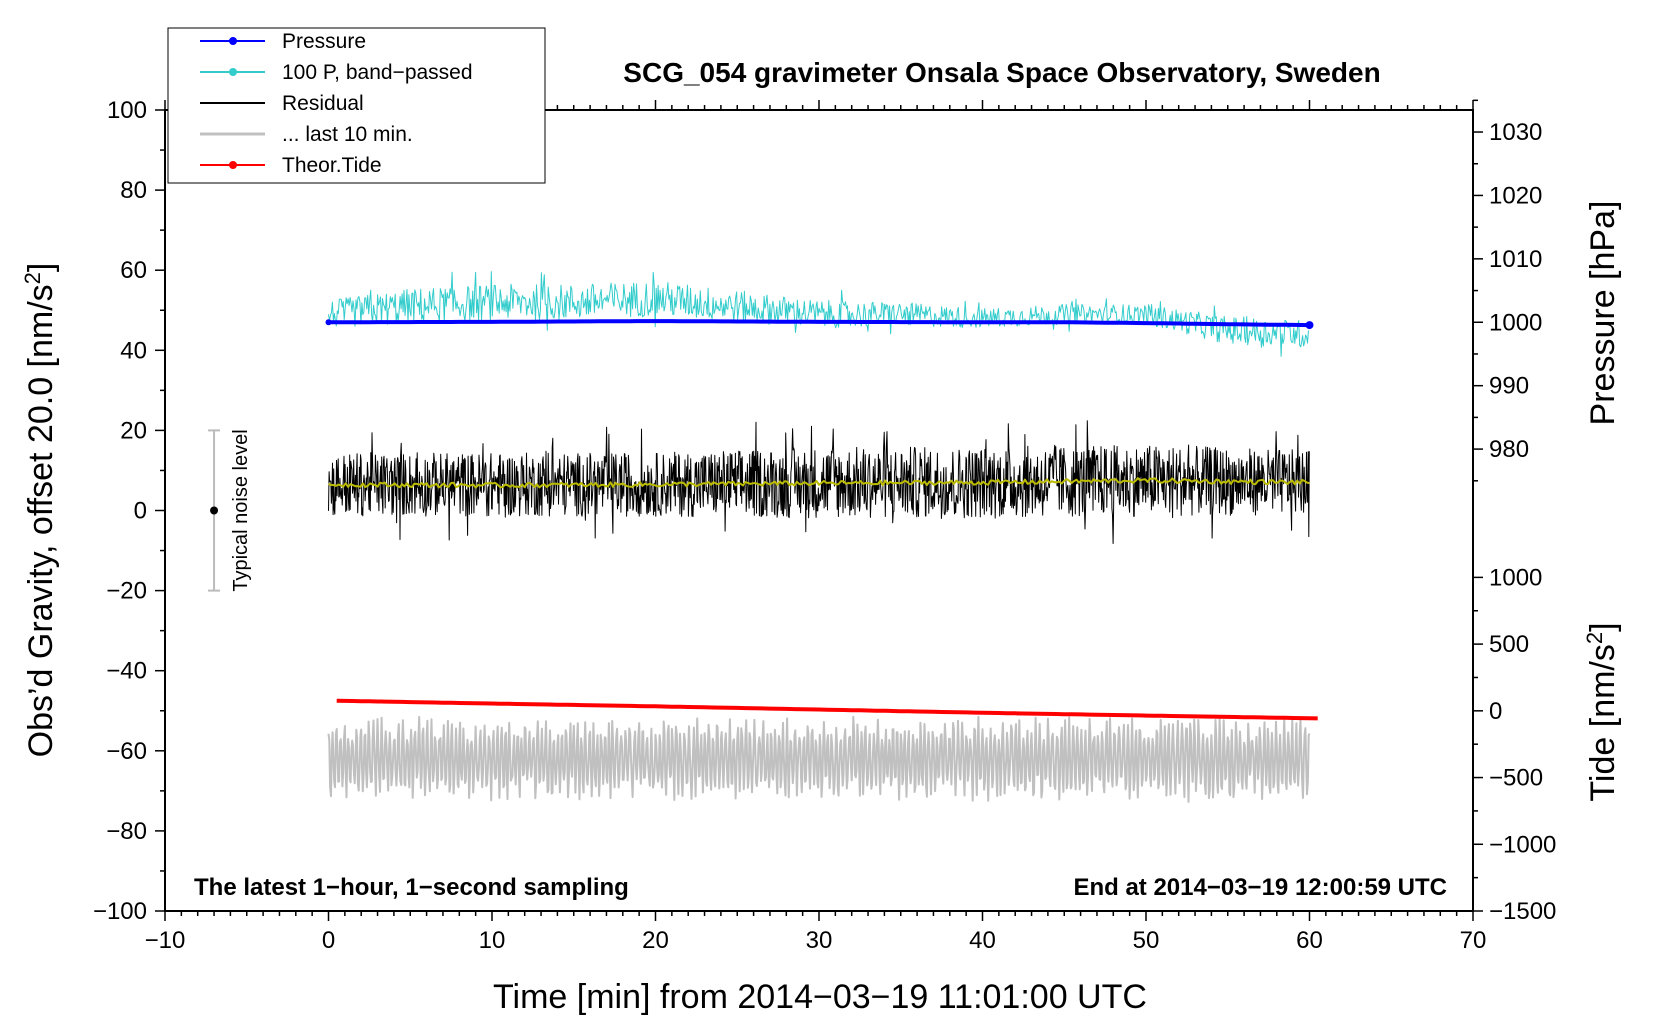  I want to click on series-last-10-min, so click(819, 759).